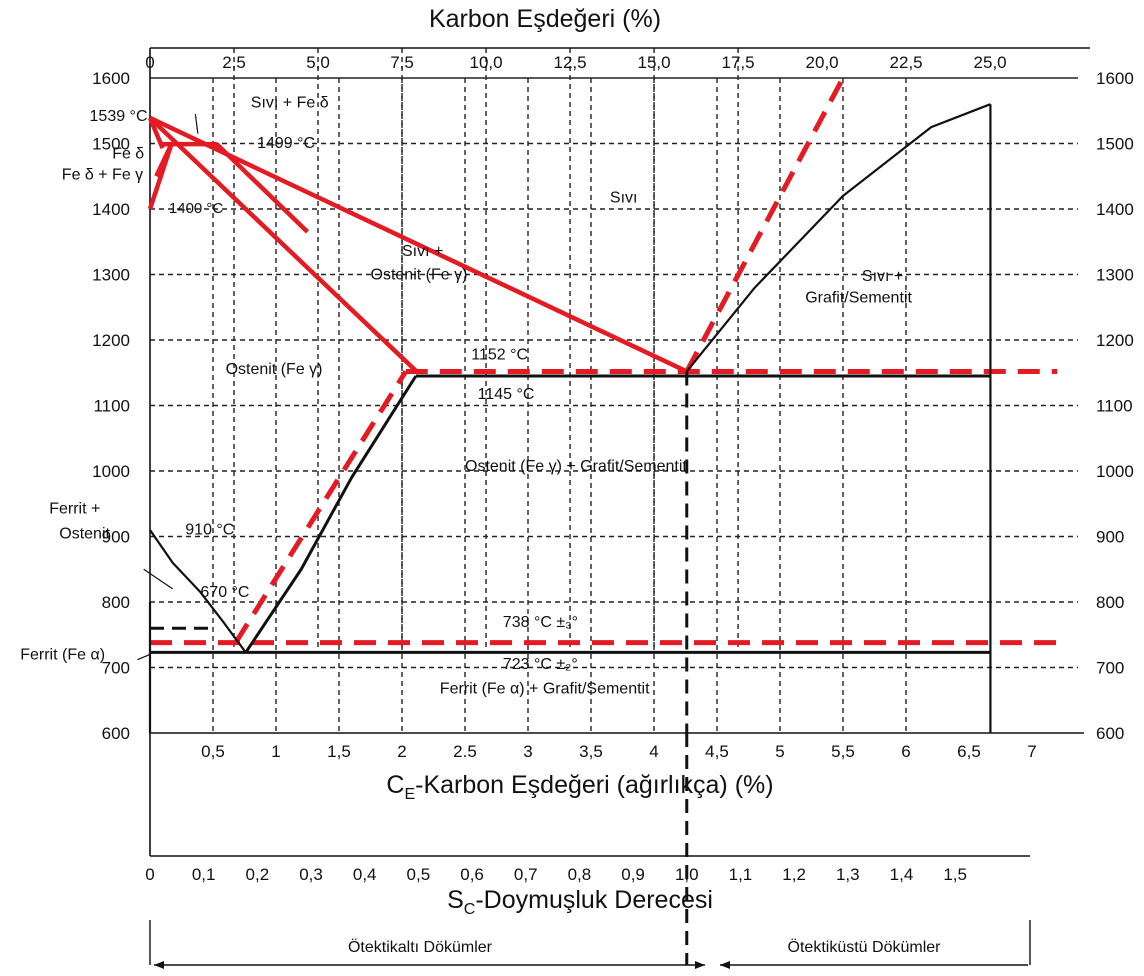 The width and height of the screenshot is (1144, 976). What do you see at coordinates (111, 209) in the screenshot?
I see `y-tick-left-1400: 1400` at bounding box center [111, 209].